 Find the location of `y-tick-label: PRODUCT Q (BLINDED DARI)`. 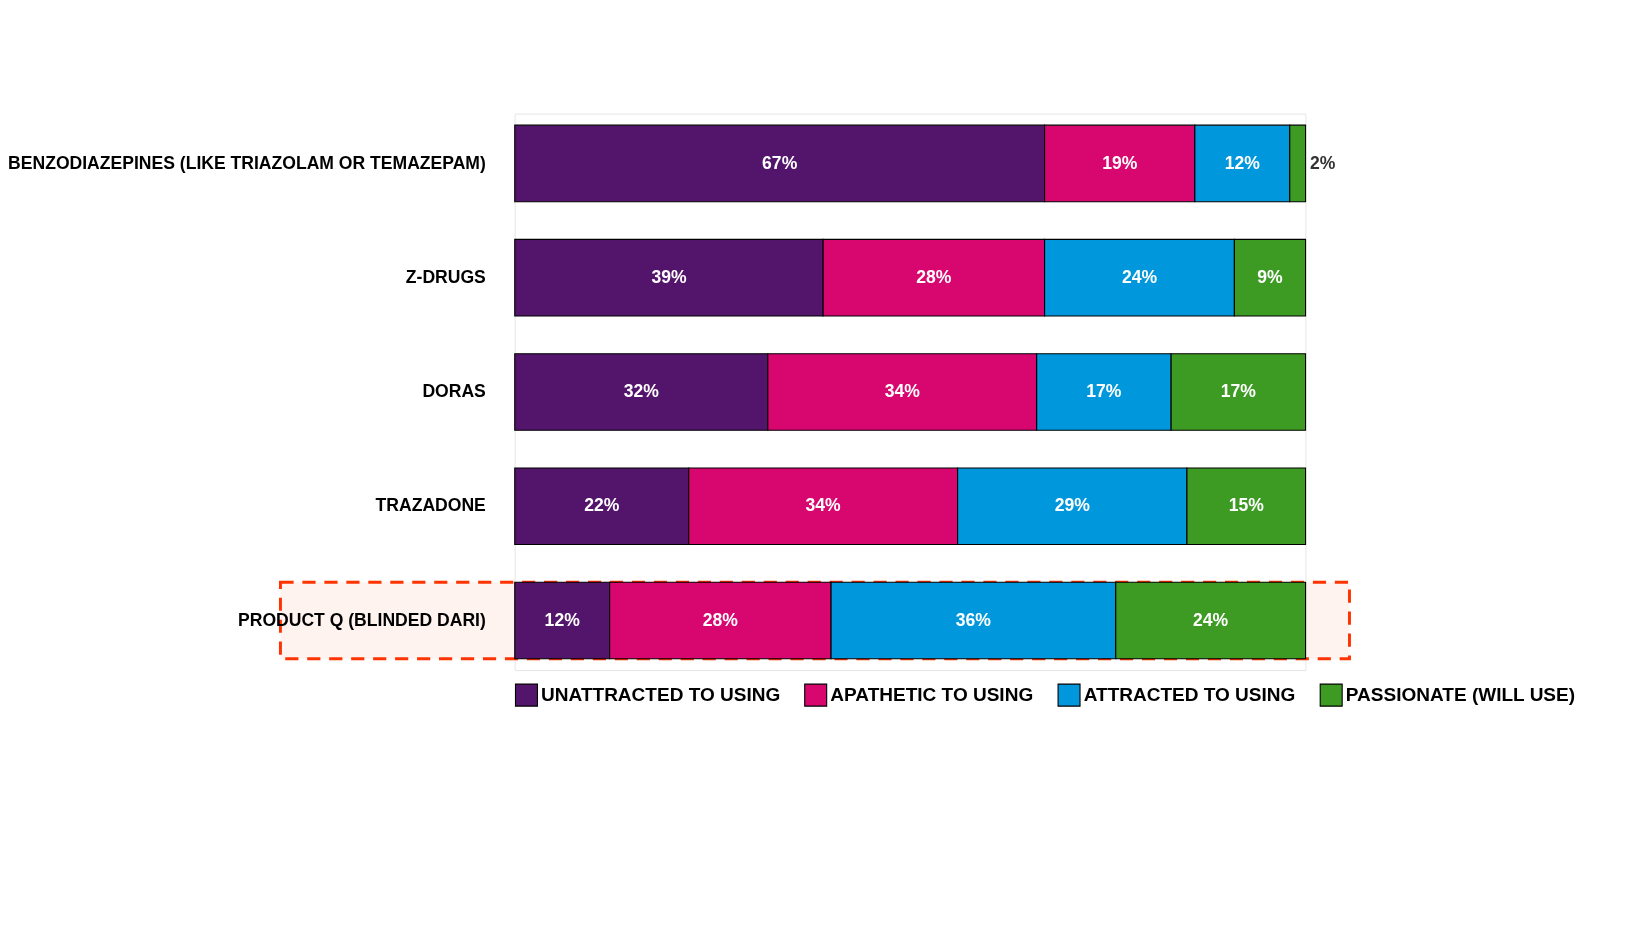

y-tick-label: PRODUCT Q (BLINDED DARI) is located at coordinates (362, 619).